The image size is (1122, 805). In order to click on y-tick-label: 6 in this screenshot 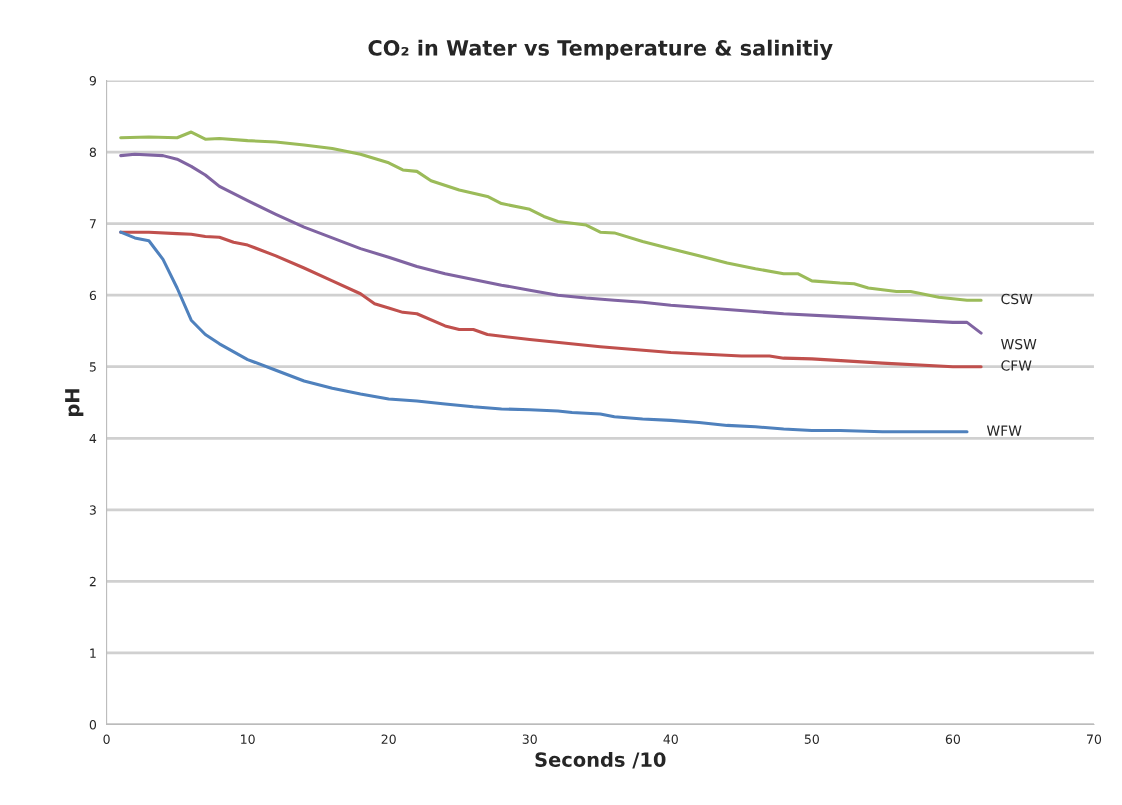, I will do `click(93, 295)`.